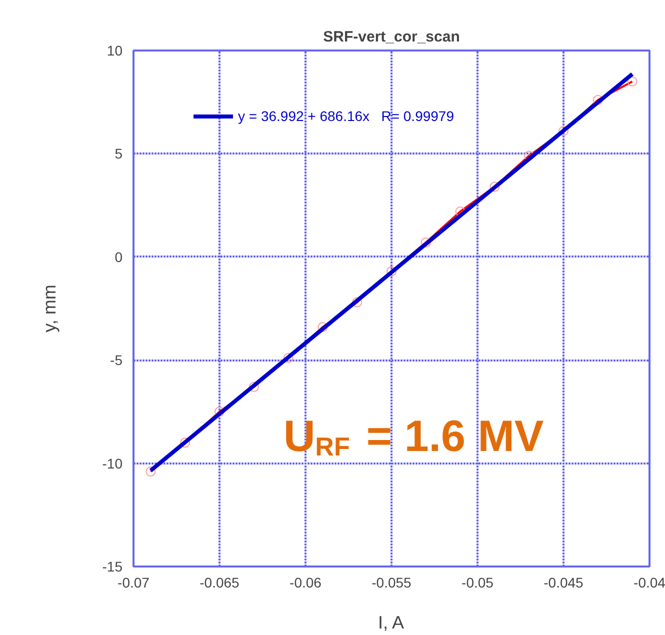 This screenshot has height=635, width=665. Describe the element at coordinates (392, 582) in the screenshot. I see `x-tick-label: -0.055` at that location.